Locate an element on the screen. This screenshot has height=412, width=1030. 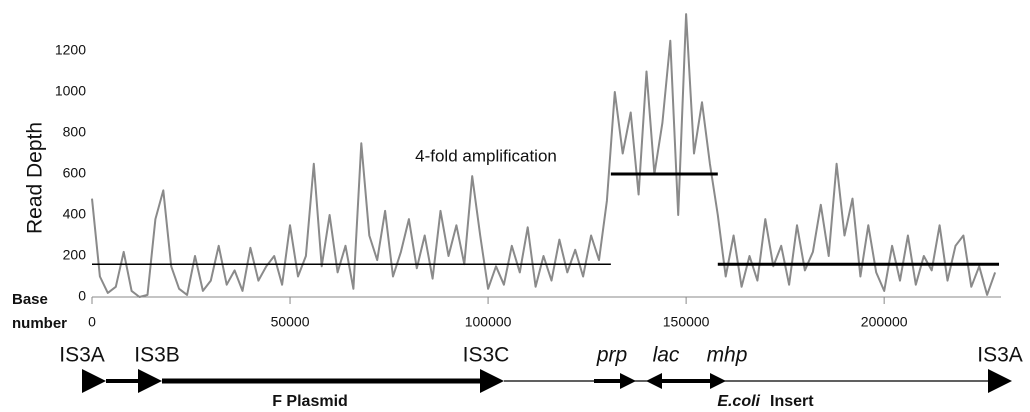
map-label: prp is located at coordinates (611, 355).